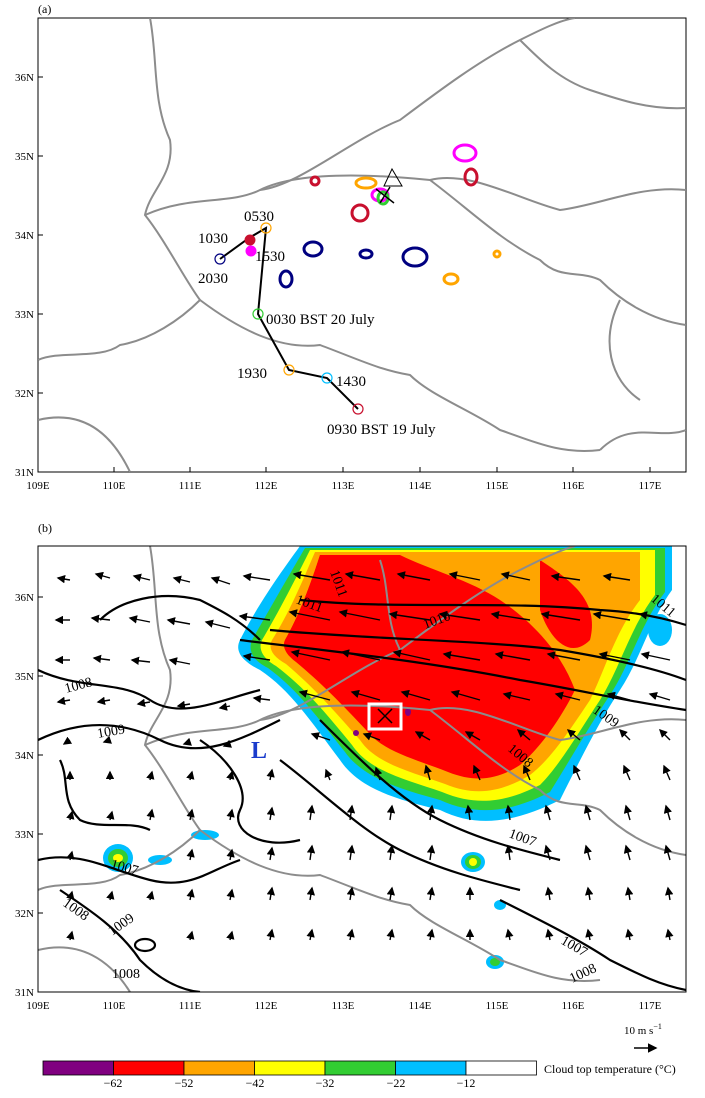 The width and height of the screenshot is (705, 1098). What do you see at coordinates (126, 974) in the screenshot?
I see `contour-label-1008-d: 1008` at bounding box center [126, 974].